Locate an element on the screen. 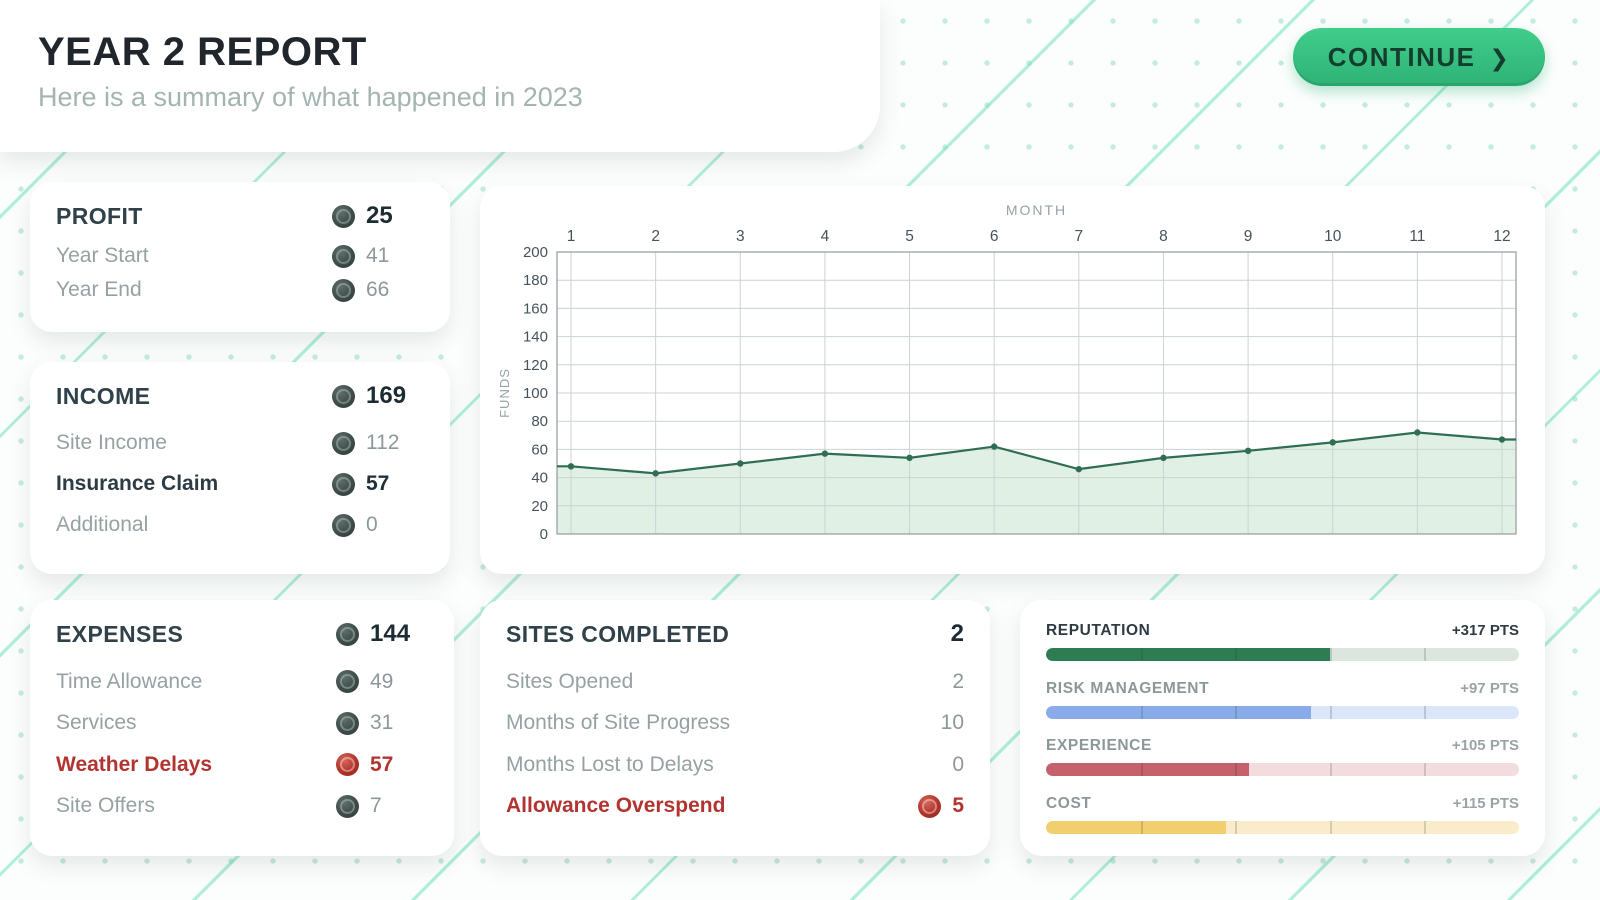 The width and height of the screenshot is (1600, 900). expenses-total-value: 144 is located at coordinates (390, 633).